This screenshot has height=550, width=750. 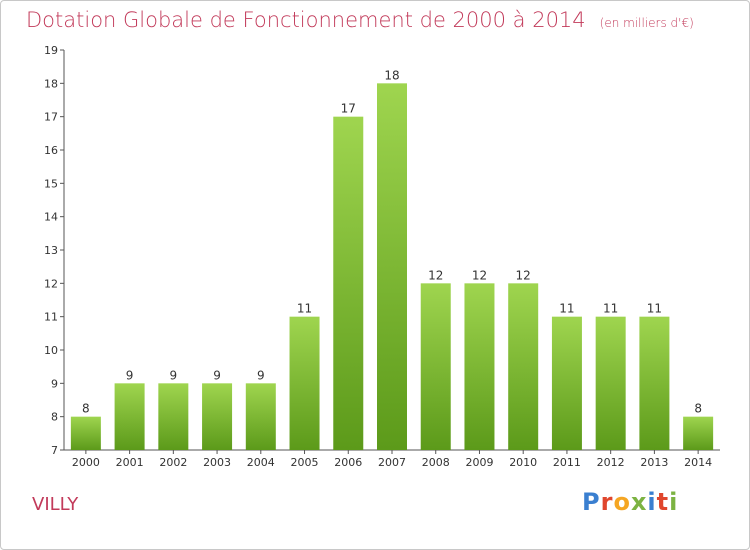 What do you see at coordinates (51, 250) in the screenshot?
I see `y-tick-label: 13` at bounding box center [51, 250].